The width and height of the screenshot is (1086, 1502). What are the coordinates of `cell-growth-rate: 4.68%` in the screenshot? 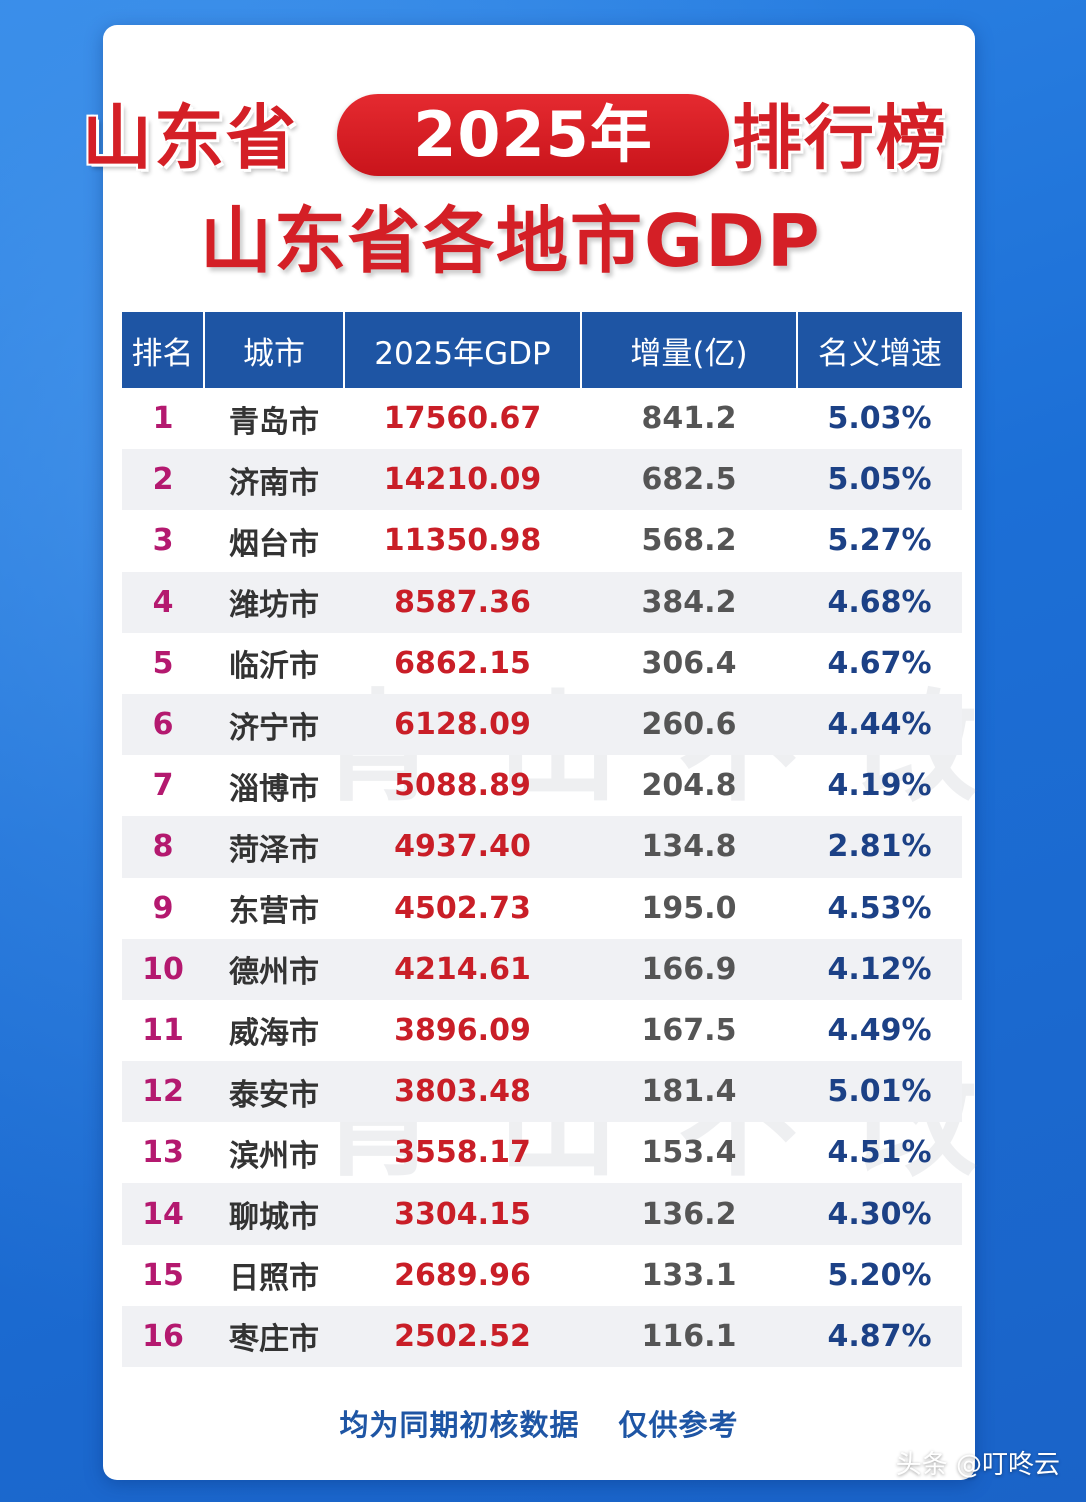 It's located at (879, 602).